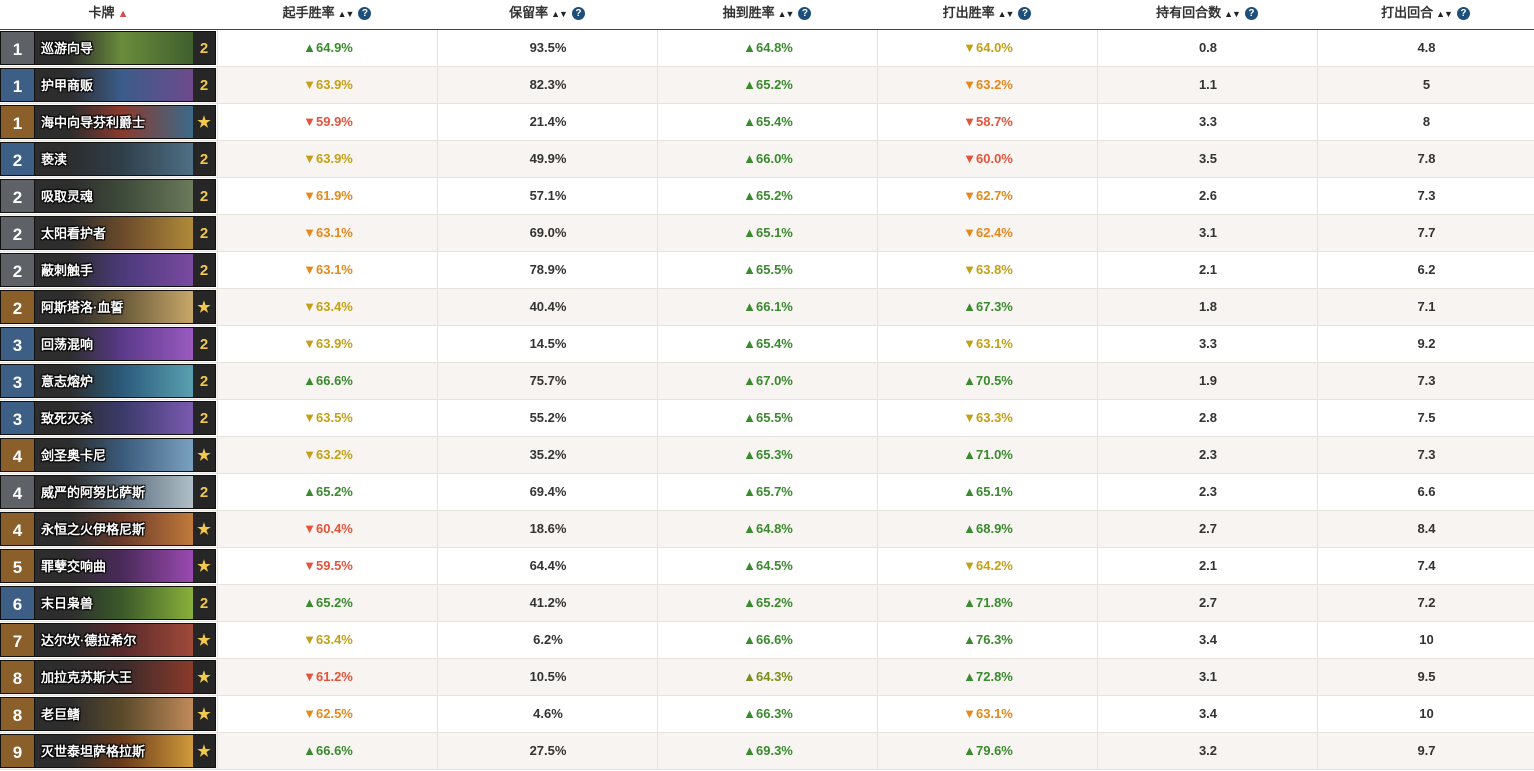 The height and width of the screenshot is (771, 1534). What do you see at coordinates (767, 529) in the screenshot?
I see `table-row: 4 永恒之火伊格尼斯 ★ ▼60.4% 18.6% ▲64.8% ▲68.9% 2.7 8.4` at bounding box center [767, 529].